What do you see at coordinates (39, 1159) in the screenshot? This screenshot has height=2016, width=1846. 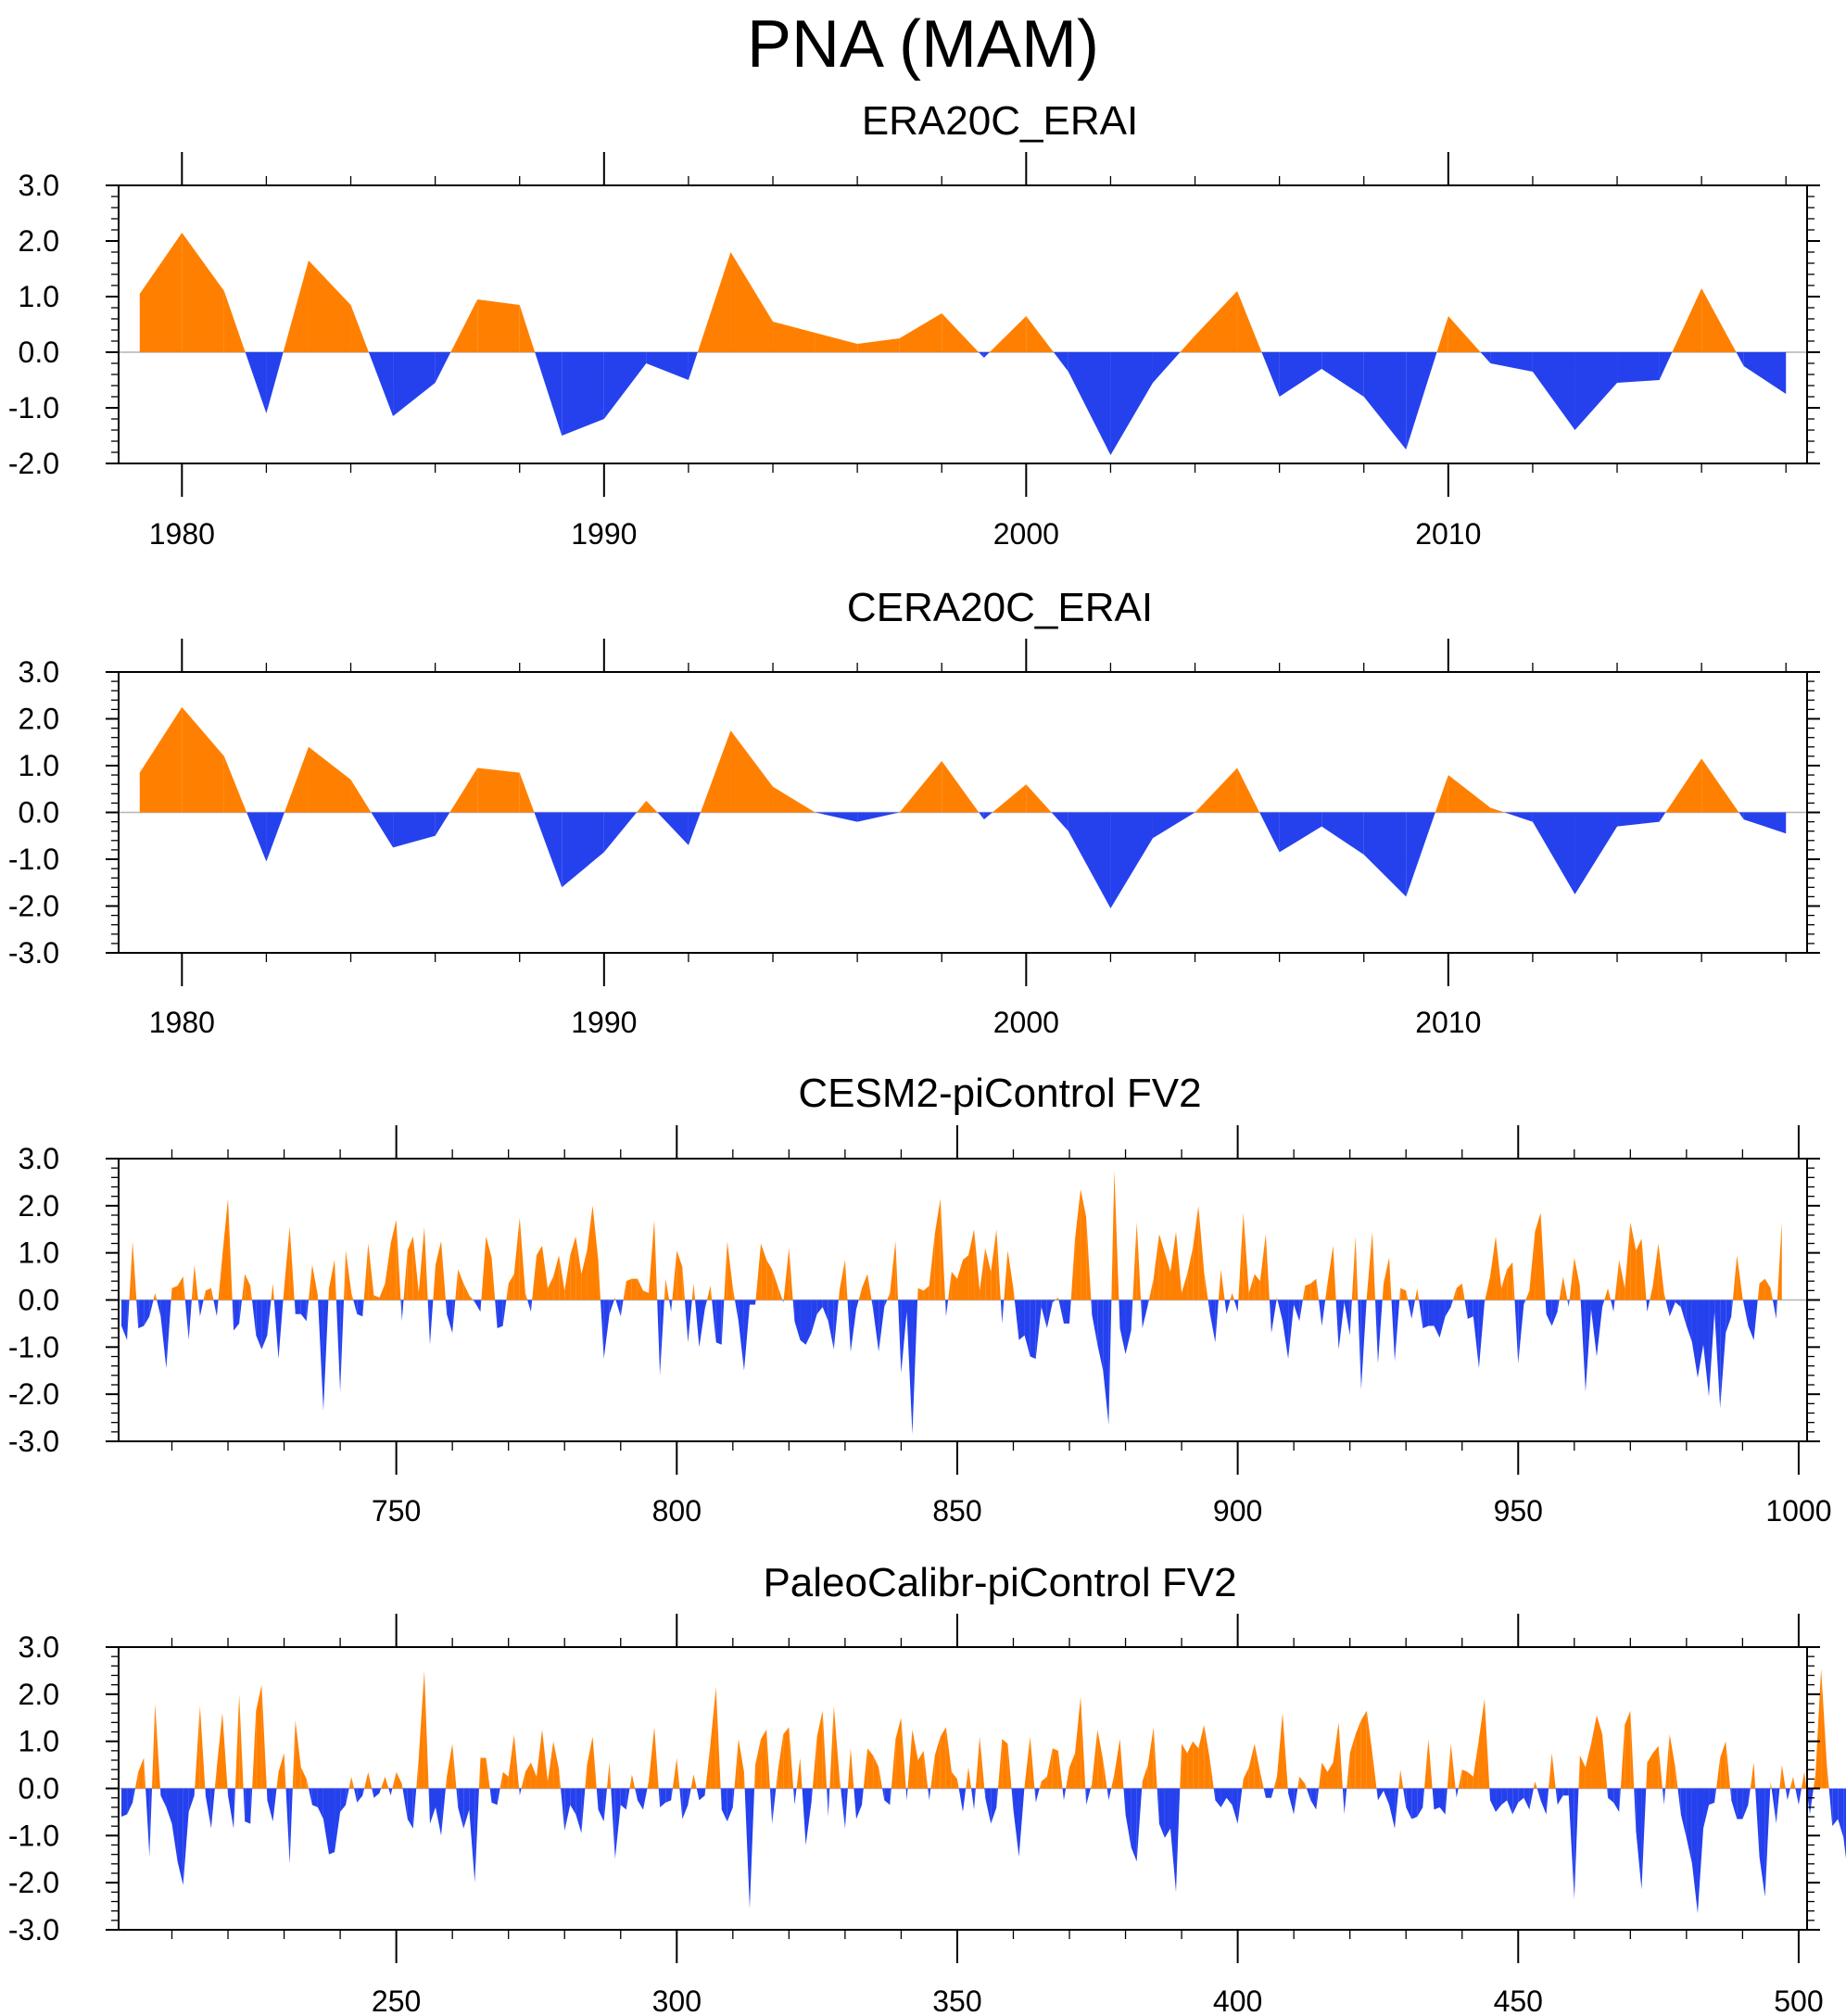 I see `panel-3-y-tick-label-0: 3.0` at bounding box center [39, 1159].